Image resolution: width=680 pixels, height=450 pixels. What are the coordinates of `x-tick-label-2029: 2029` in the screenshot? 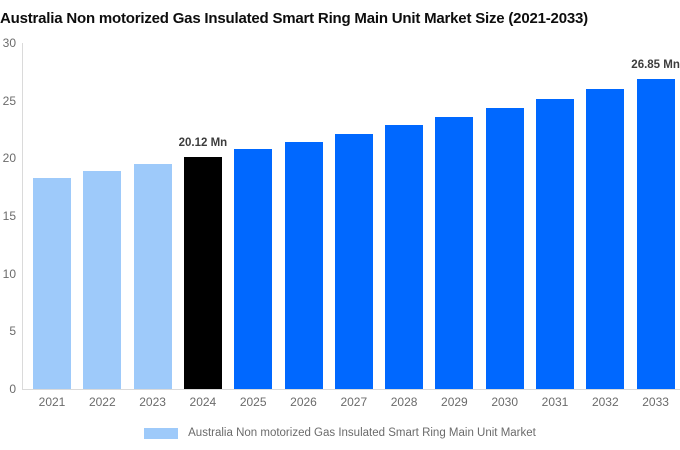 It's located at (454, 402).